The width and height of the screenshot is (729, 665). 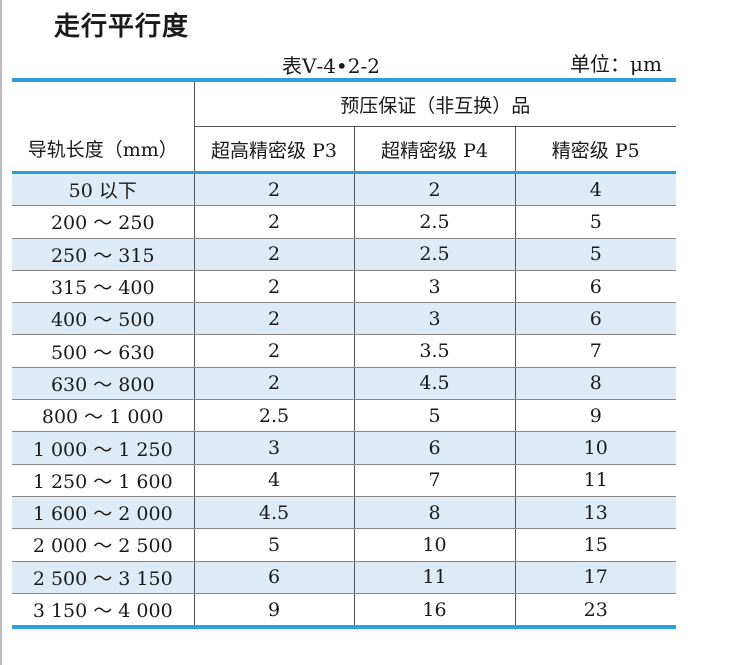 I want to click on table-row: 500 ～ 630 2 3.5 7, so click(x=344, y=351).